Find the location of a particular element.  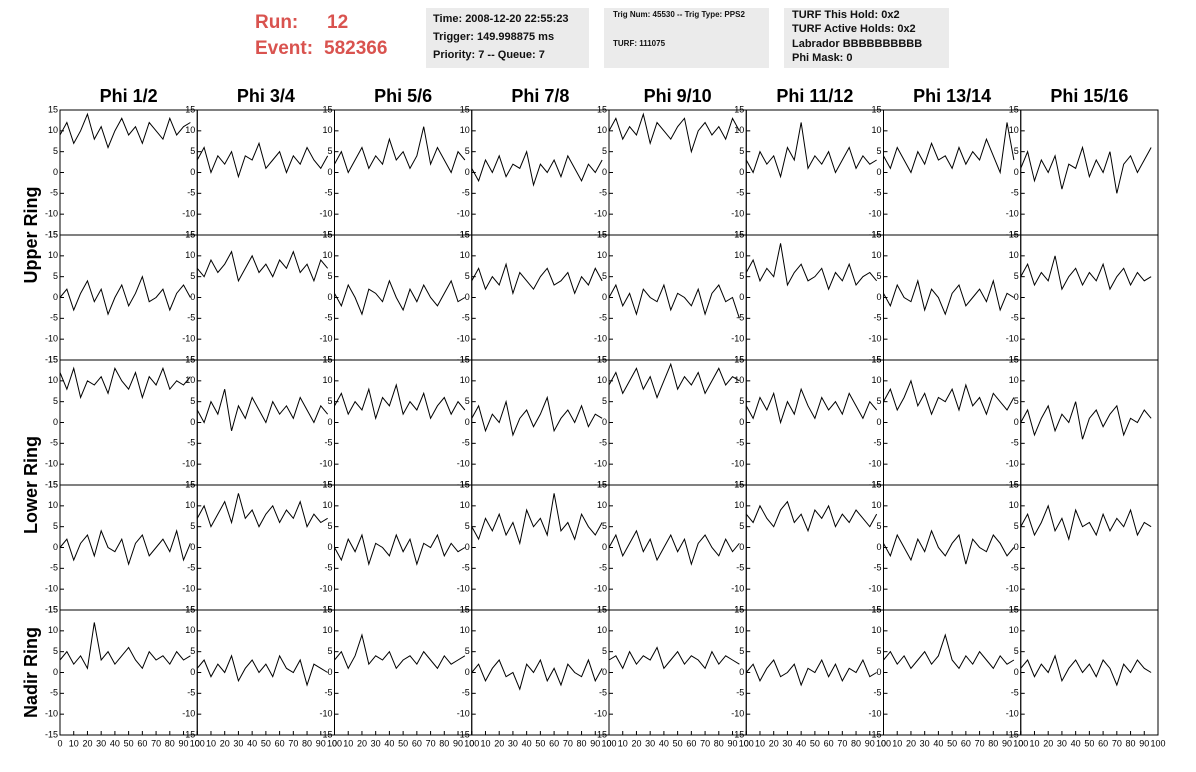

time: Time: 2008-12-20 22:55:23 is located at coordinates (501, 19).